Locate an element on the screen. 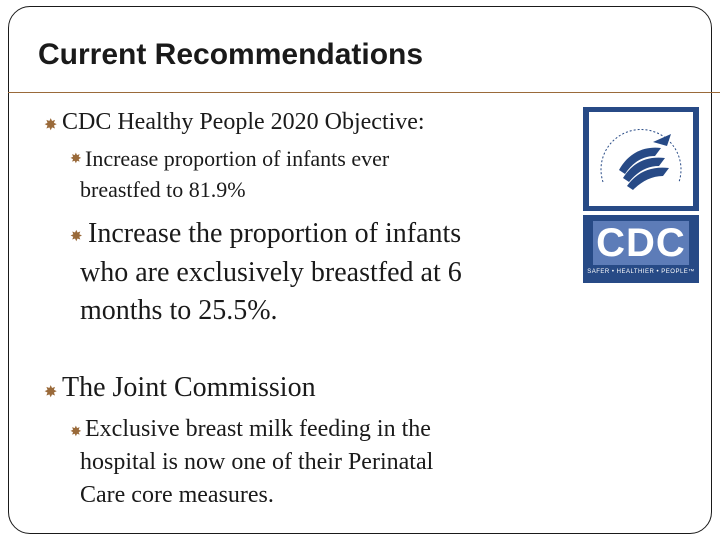  hhs-logo is located at coordinates (641, 159).